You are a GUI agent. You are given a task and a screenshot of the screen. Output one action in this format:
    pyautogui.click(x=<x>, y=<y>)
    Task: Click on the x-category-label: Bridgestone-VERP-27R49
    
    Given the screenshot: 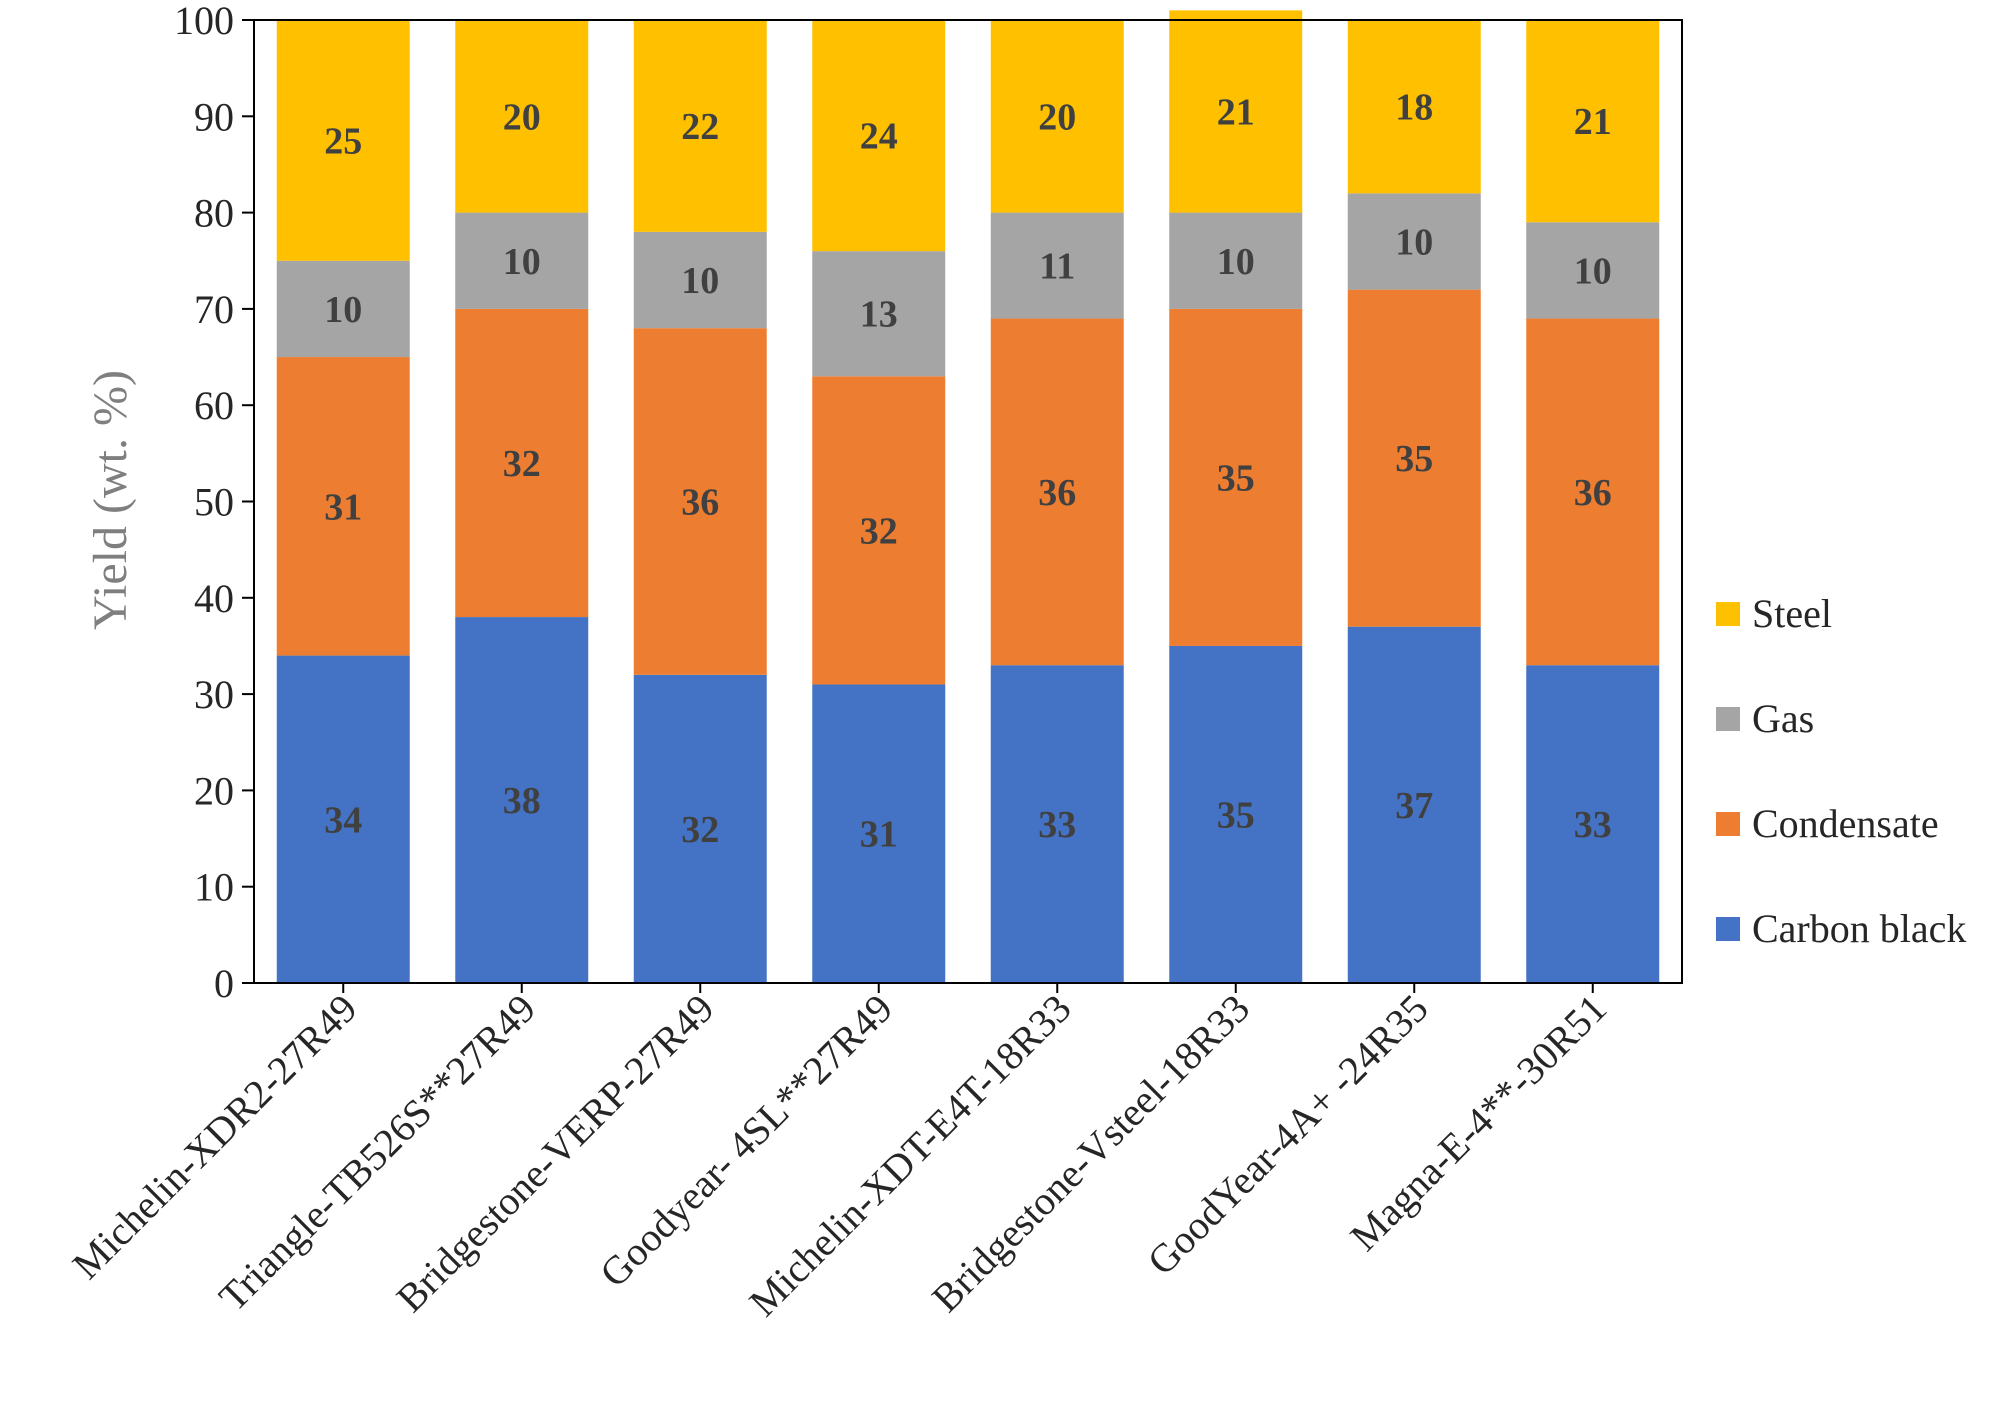 What is the action you would take?
    pyautogui.click(x=555, y=1153)
    